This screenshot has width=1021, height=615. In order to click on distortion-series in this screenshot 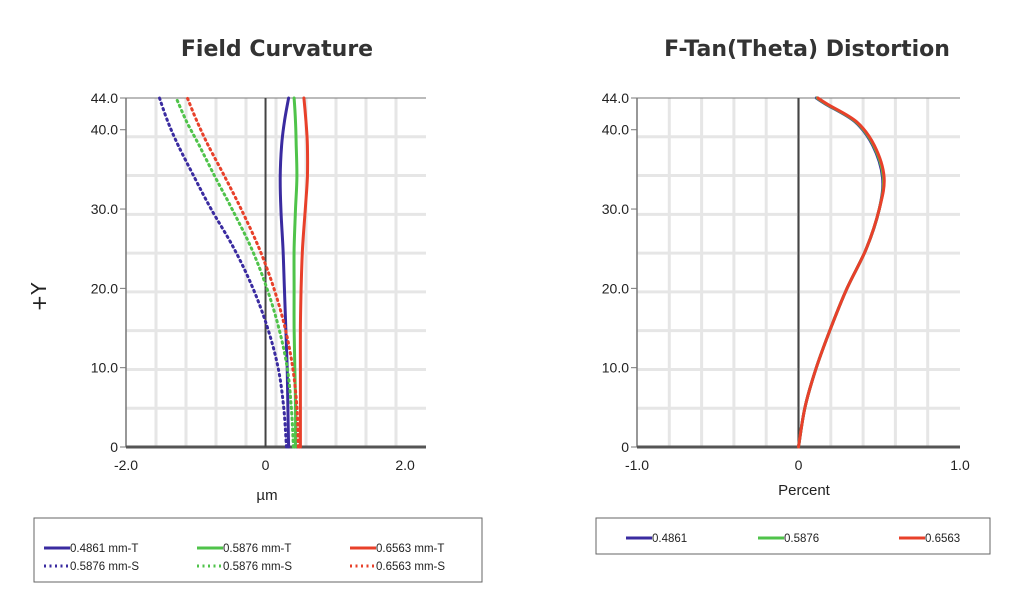, I will do `click(841, 272)`.